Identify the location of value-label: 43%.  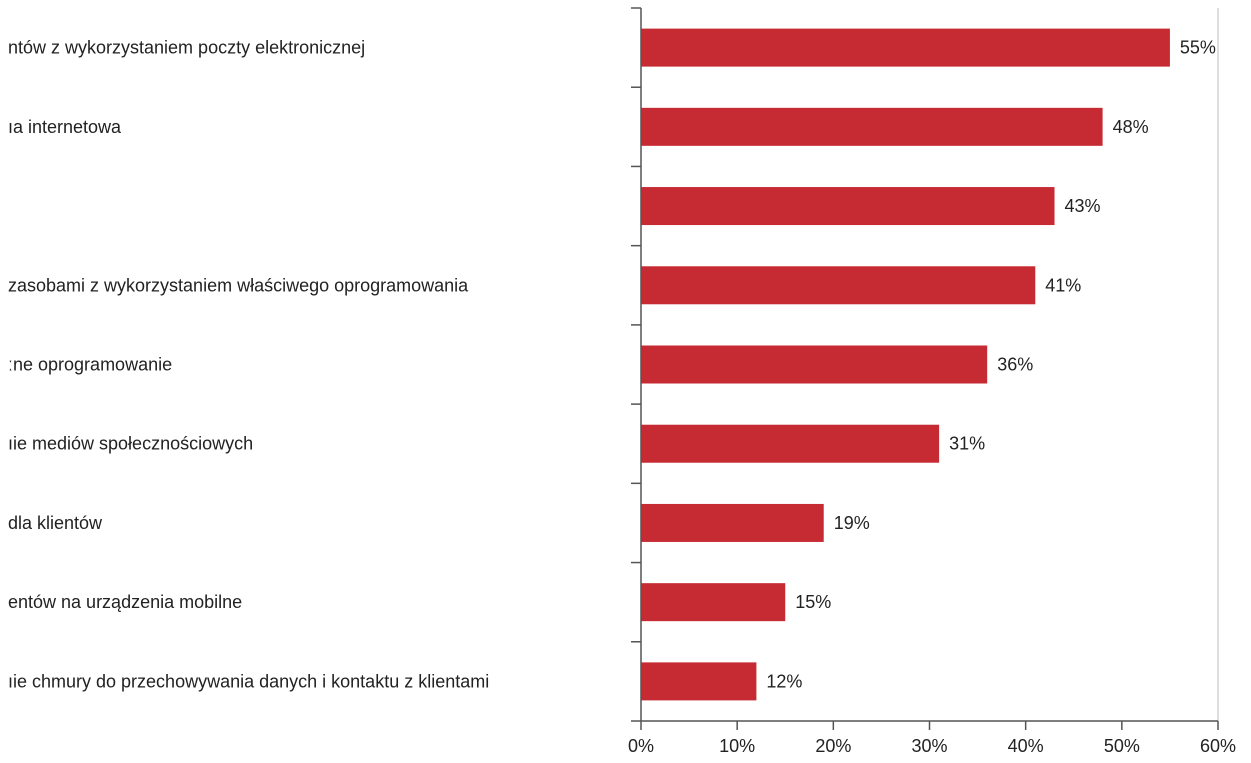
(1083, 206).